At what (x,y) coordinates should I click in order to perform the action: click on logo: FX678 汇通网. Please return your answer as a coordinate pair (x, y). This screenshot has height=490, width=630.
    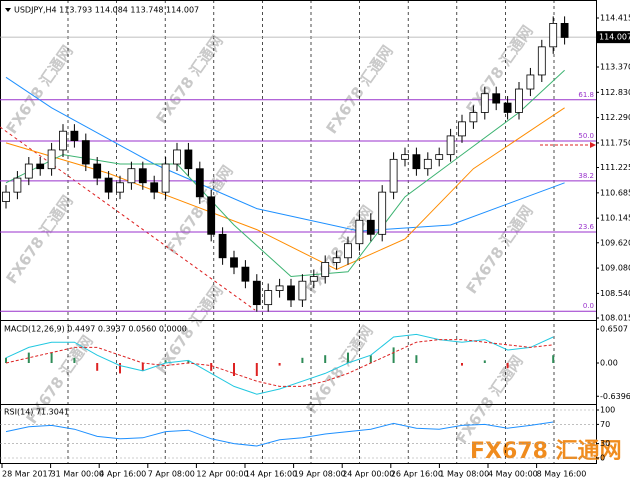
    Looking at the image, I should click on (546, 451).